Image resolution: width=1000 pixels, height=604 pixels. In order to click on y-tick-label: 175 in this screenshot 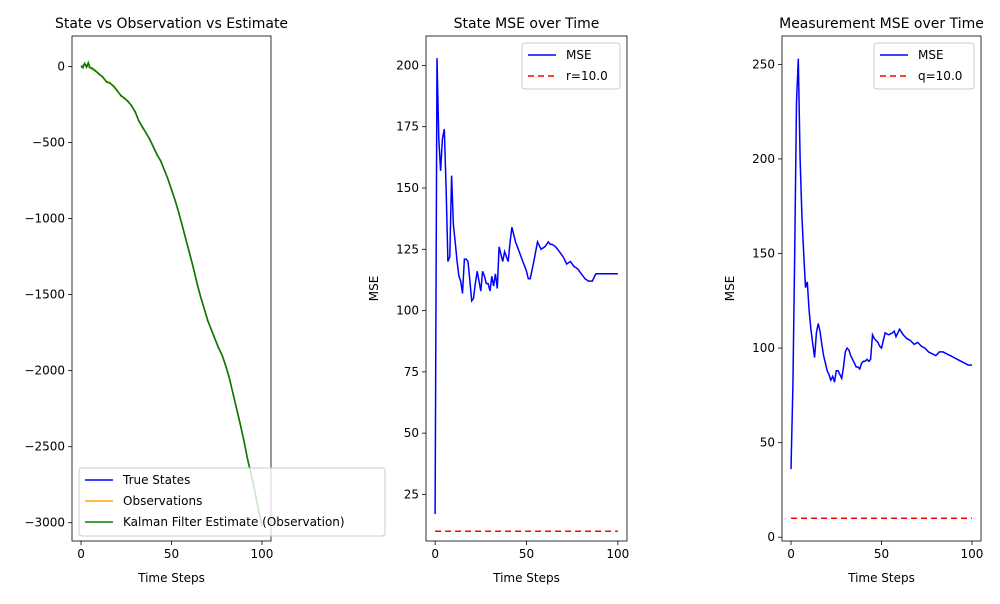, I will do `click(407, 127)`.